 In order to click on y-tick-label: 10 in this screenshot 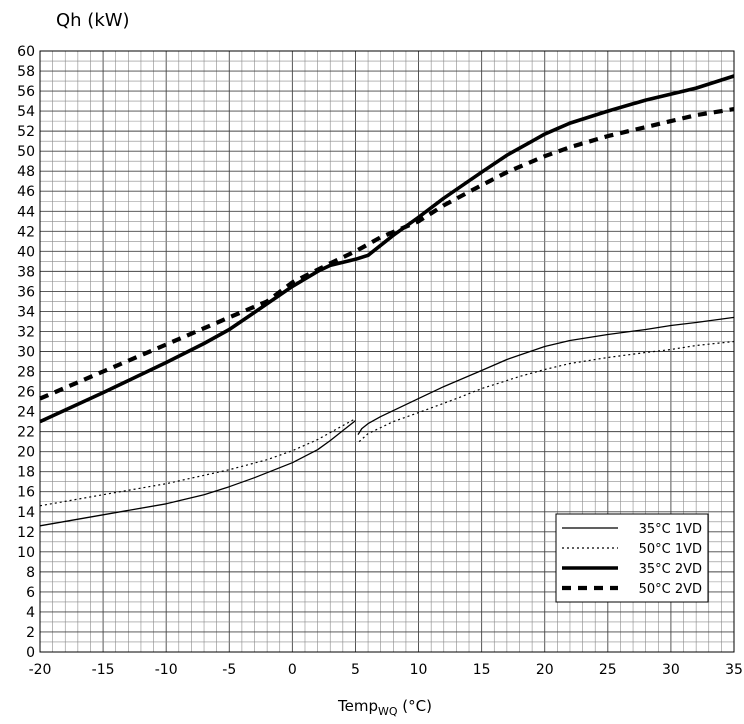, I will do `click(26, 553)`.